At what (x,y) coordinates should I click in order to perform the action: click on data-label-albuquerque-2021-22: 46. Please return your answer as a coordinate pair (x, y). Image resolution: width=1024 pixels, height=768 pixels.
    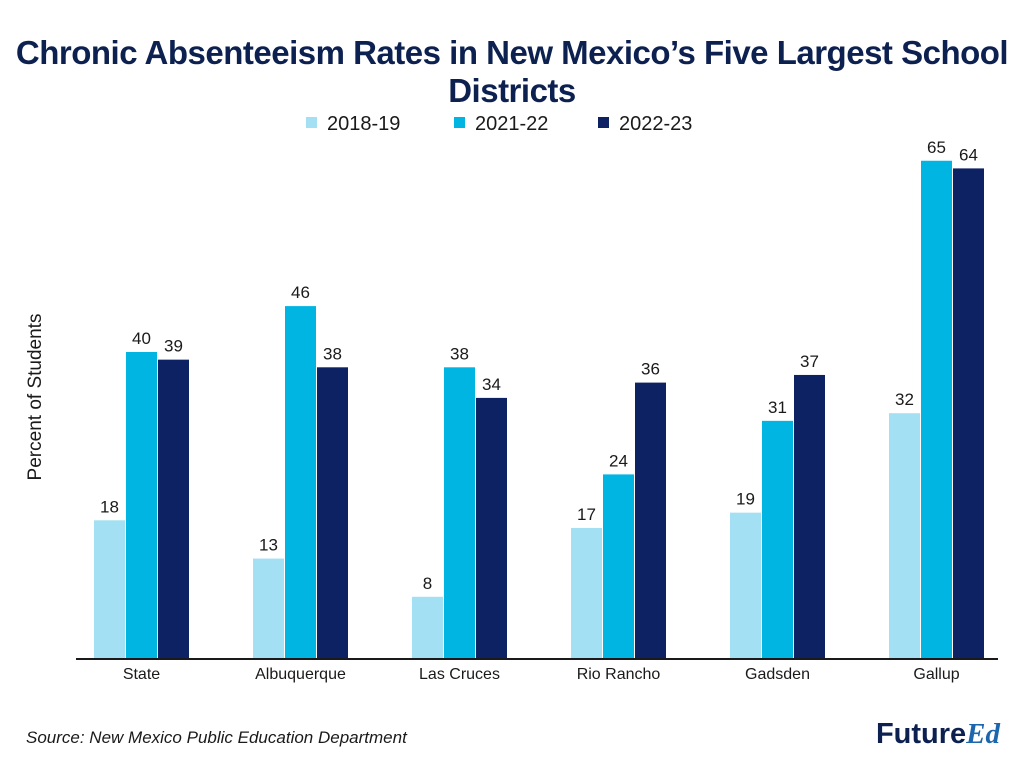
    Looking at the image, I should click on (300, 292).